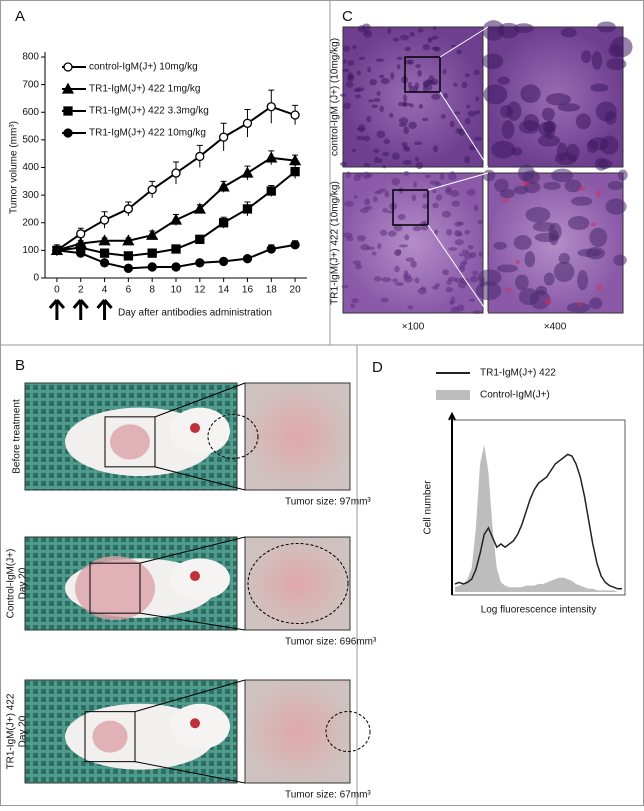 The width and height of the screenshot is (644, 811). What do you see at coordinates (105, 290) in the screenshot?
I see `x-tick-label: 4` at bounding box center [105, 290].